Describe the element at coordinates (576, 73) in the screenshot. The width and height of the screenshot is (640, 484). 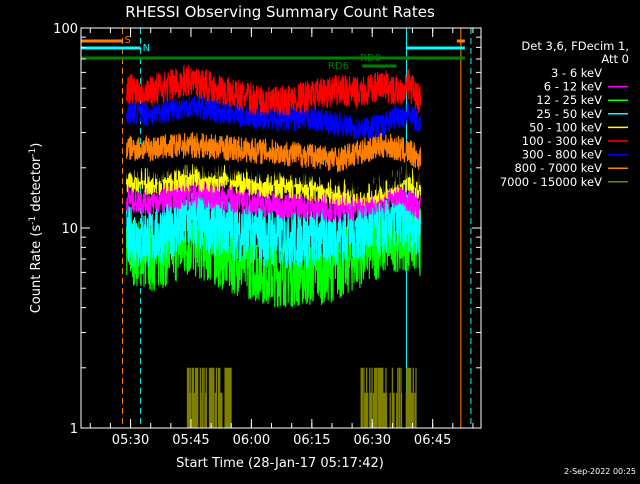
I see `legend-label-3-6-kev: 3 - 6 keV` at that location.